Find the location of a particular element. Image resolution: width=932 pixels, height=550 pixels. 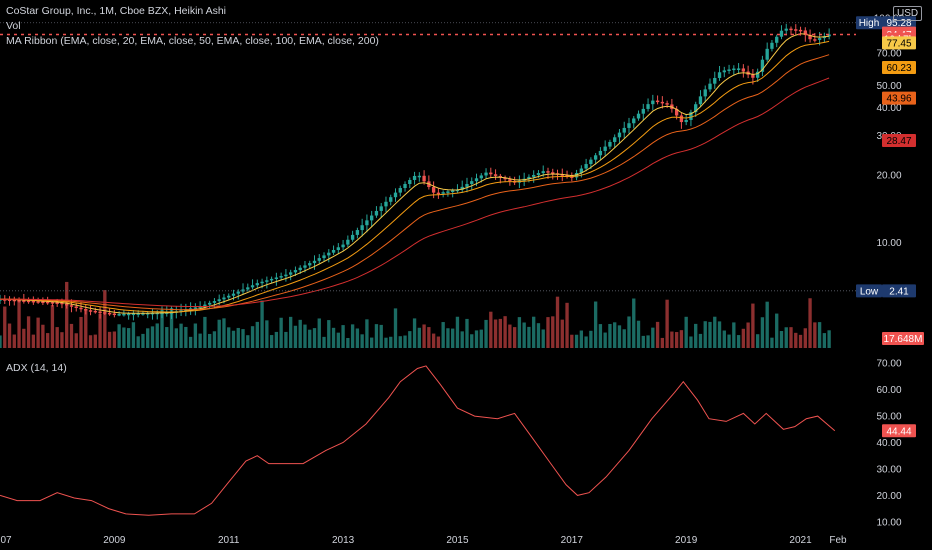

time-tick-label: 2019 is located at coordinates (686, 540).